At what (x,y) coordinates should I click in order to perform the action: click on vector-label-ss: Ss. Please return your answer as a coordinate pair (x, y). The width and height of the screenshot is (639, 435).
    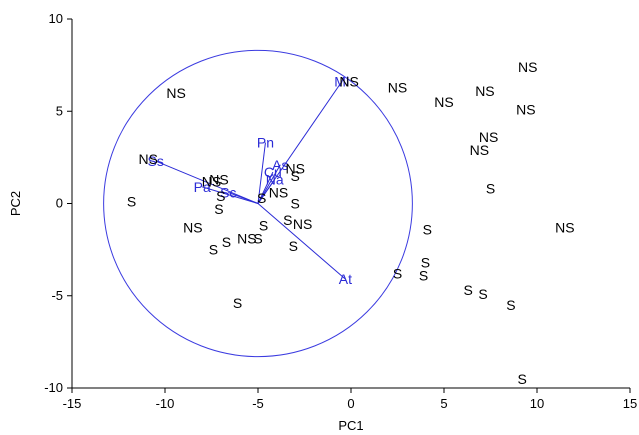
    Looking at the image, I should click on (156, 161).